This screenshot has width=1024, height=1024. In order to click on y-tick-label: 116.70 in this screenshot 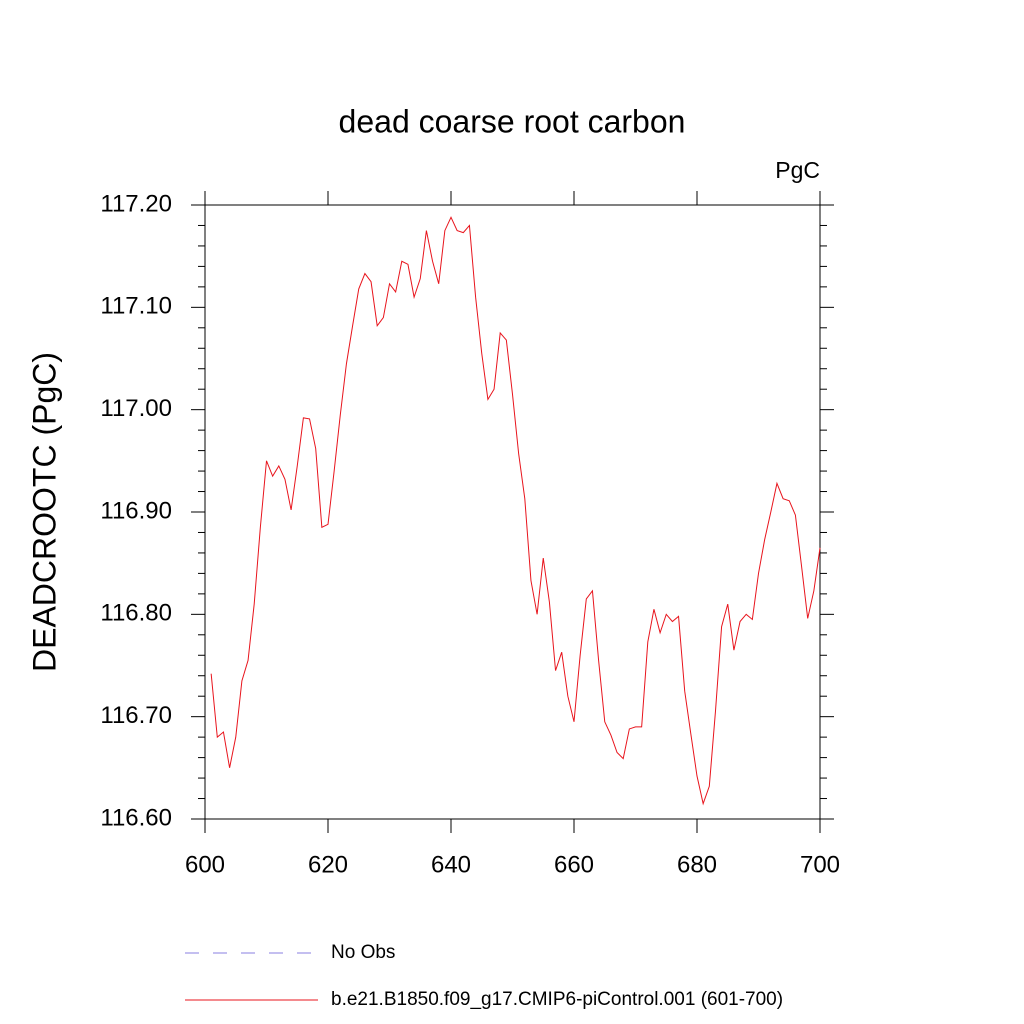, I will do `click(136, 715)`.